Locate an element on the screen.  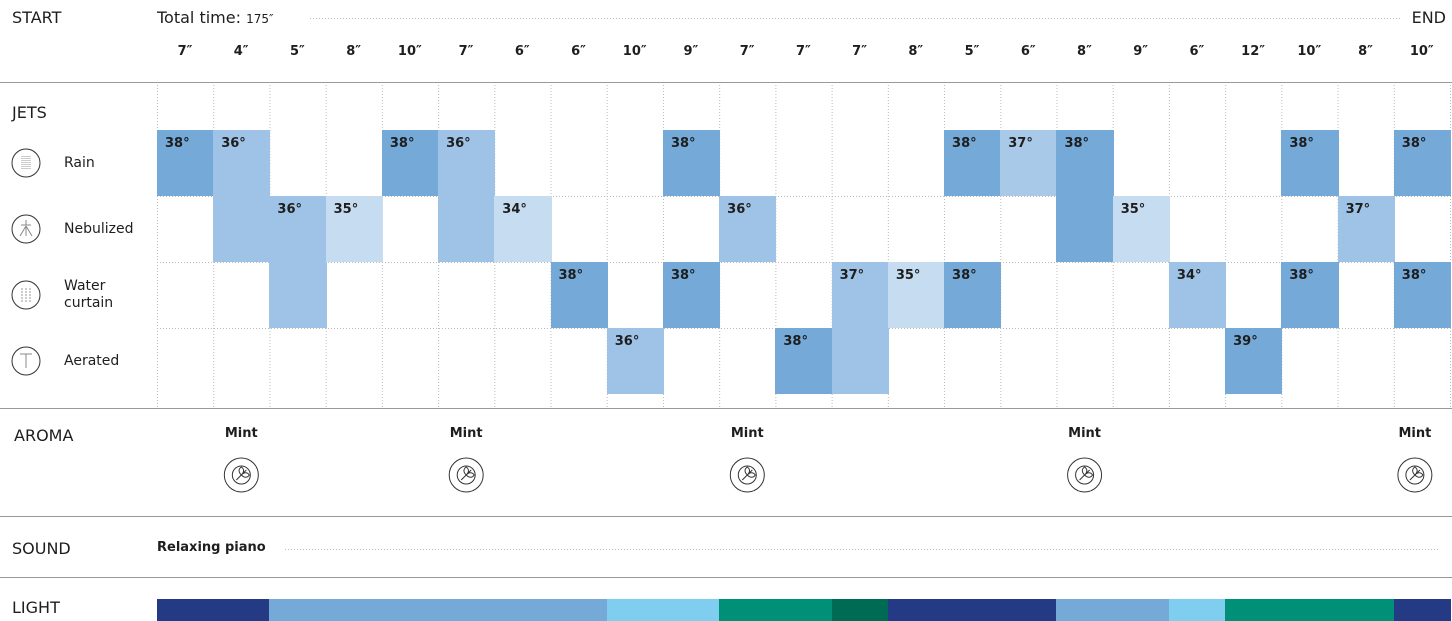
column-duration: 12″ is located at coordinates (1253, 51).